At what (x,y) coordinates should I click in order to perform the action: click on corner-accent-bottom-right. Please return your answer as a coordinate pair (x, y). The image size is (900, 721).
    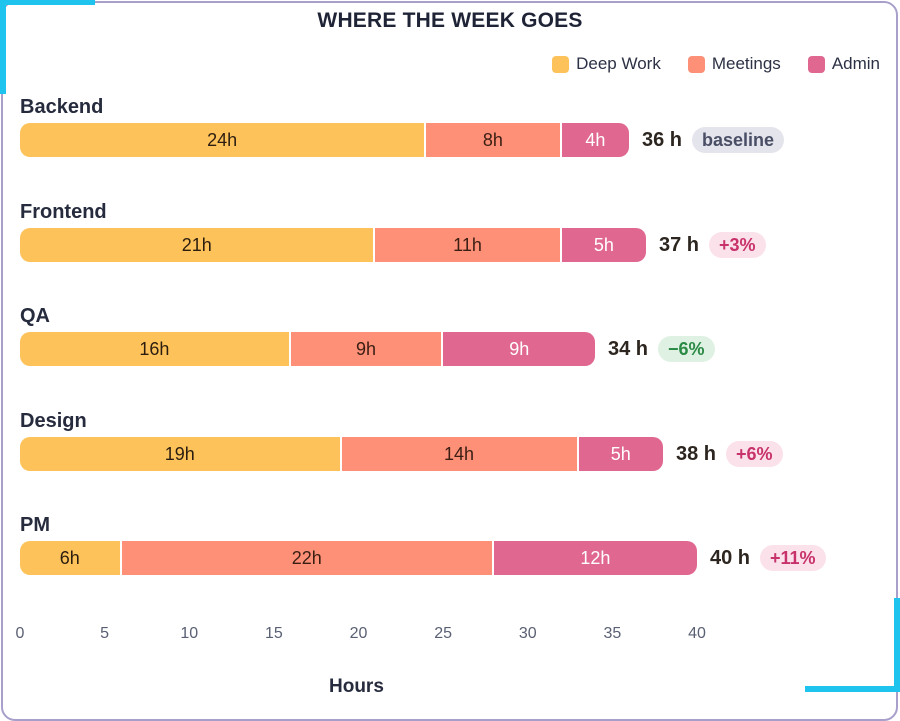
    Looking at the image, I should click on (852, 689).